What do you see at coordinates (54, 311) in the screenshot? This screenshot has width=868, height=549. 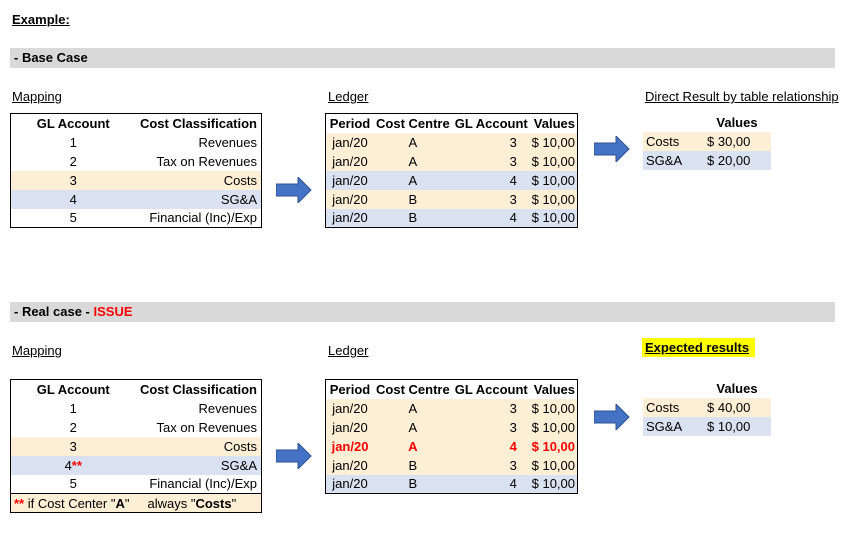 I see `real-case-label: - Real case -` at bounding box center [54, 311].